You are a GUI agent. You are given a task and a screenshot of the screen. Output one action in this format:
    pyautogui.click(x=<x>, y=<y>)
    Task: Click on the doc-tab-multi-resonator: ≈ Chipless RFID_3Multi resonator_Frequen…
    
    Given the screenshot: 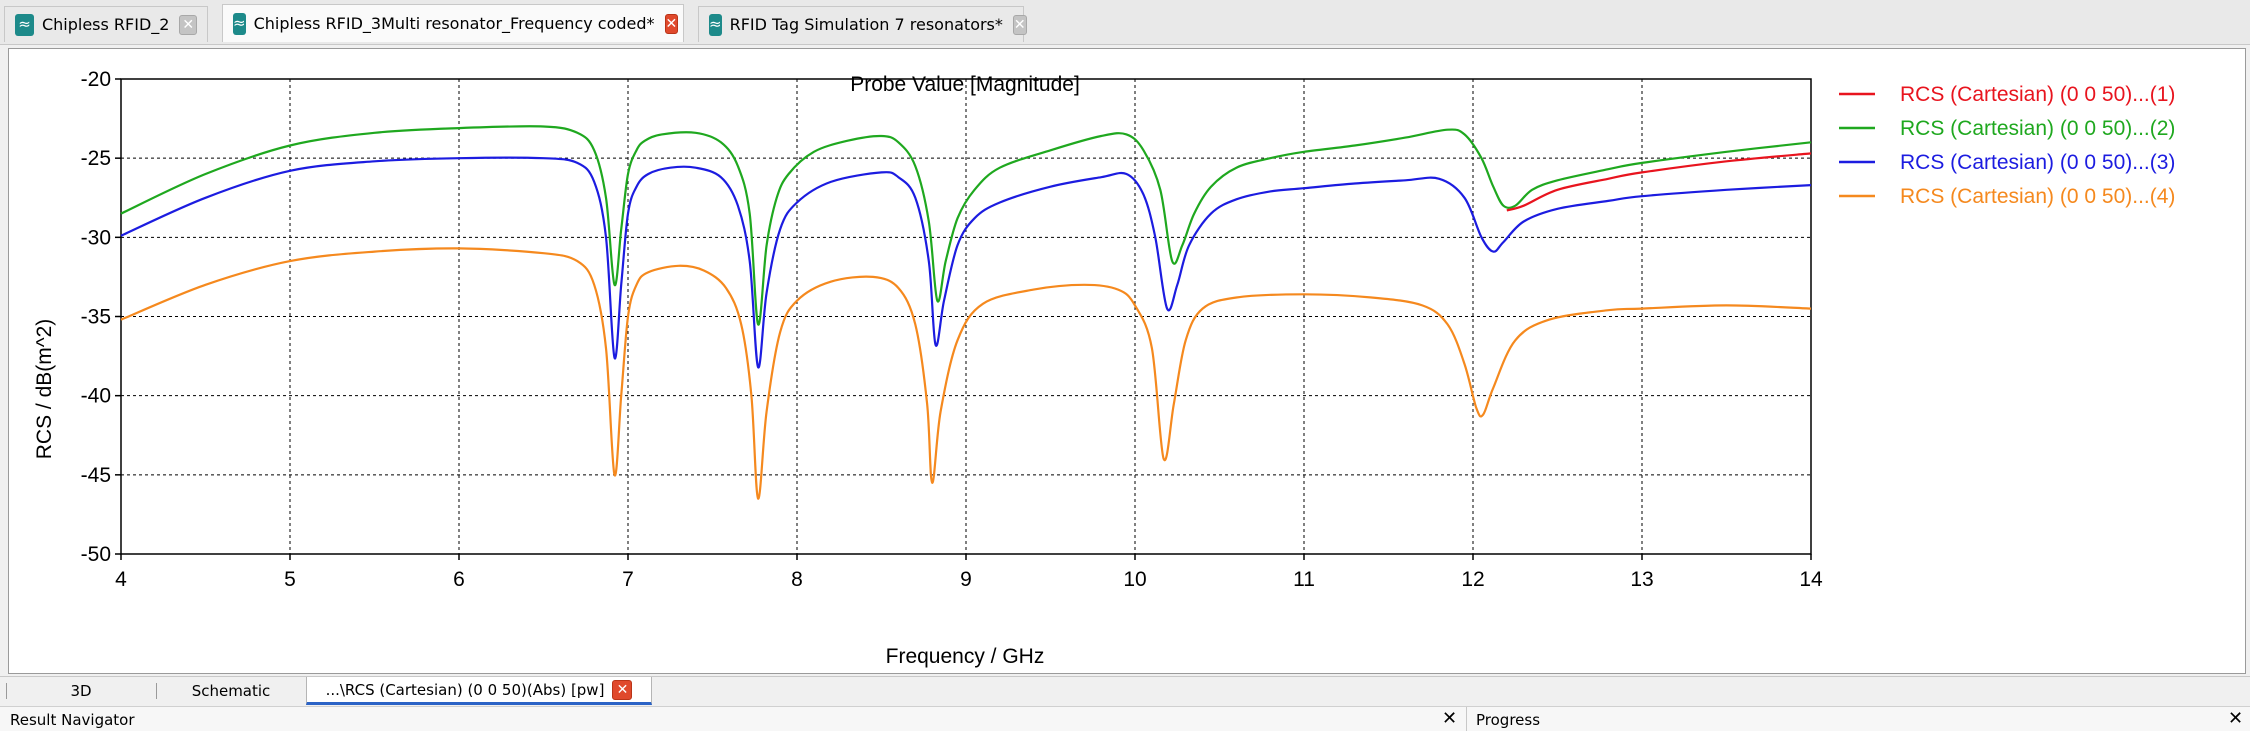 What is the action you would take?
    pyautogui.click(x=453, y=23)
    